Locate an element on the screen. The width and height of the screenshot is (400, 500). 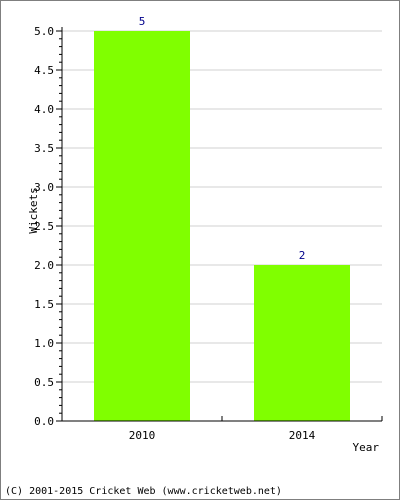
y-axis-title: Wickets is located at coordinates (33, 210).